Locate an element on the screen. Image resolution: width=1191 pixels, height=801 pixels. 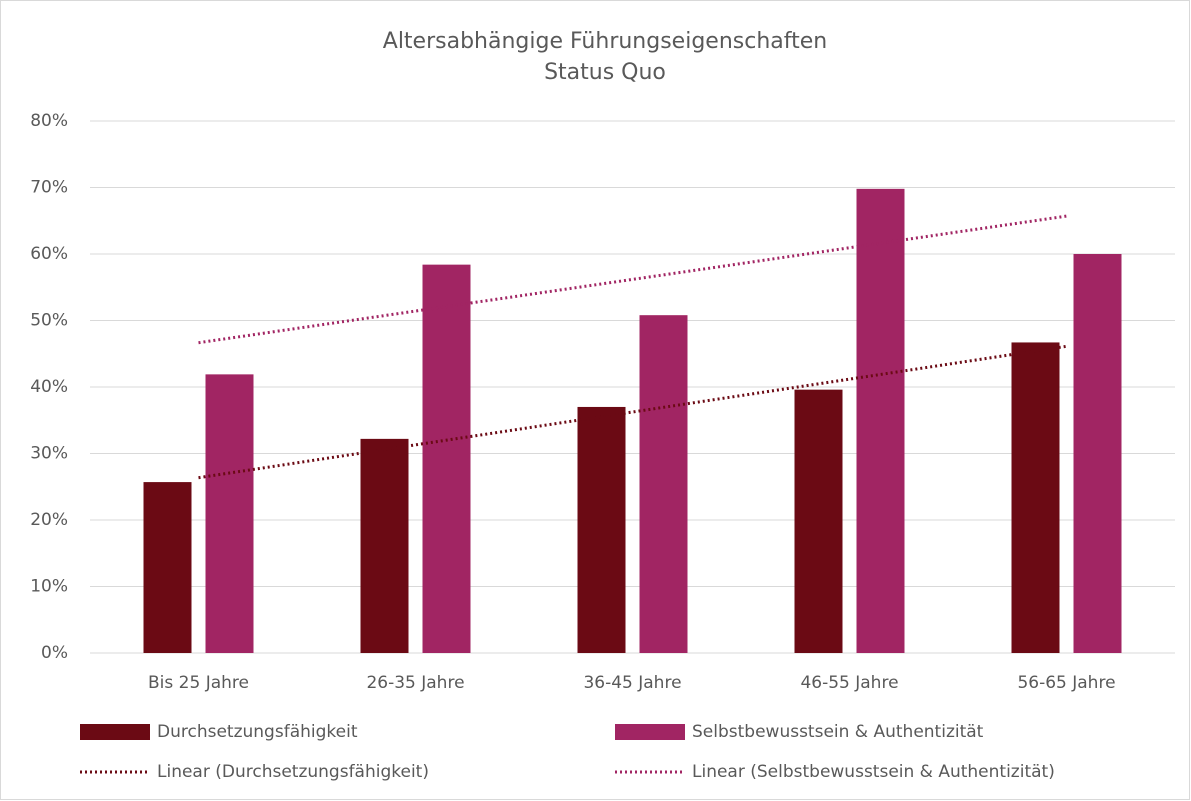
legend-label: Durchsetzungsfähigkeit is located at coordinates (257, 732).